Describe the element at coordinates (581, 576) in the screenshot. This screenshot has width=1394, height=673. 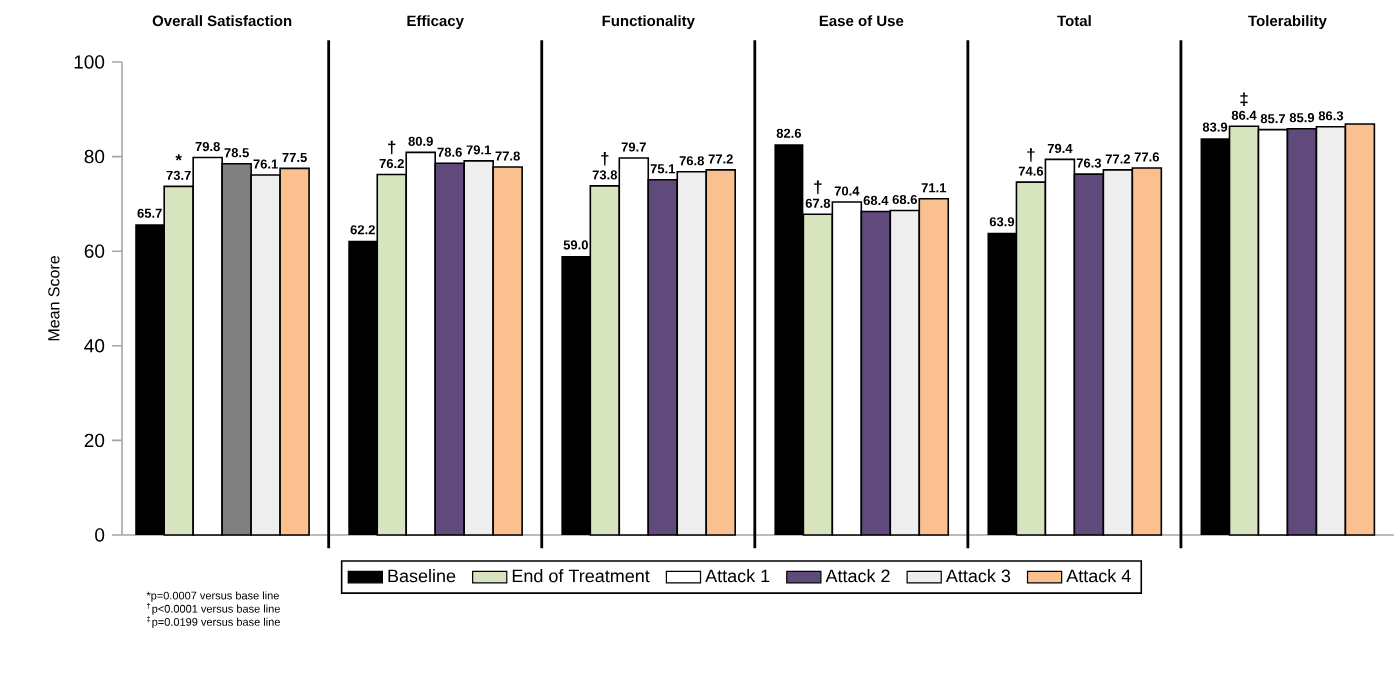
I see `legend-label: End of Treatment` at that location.